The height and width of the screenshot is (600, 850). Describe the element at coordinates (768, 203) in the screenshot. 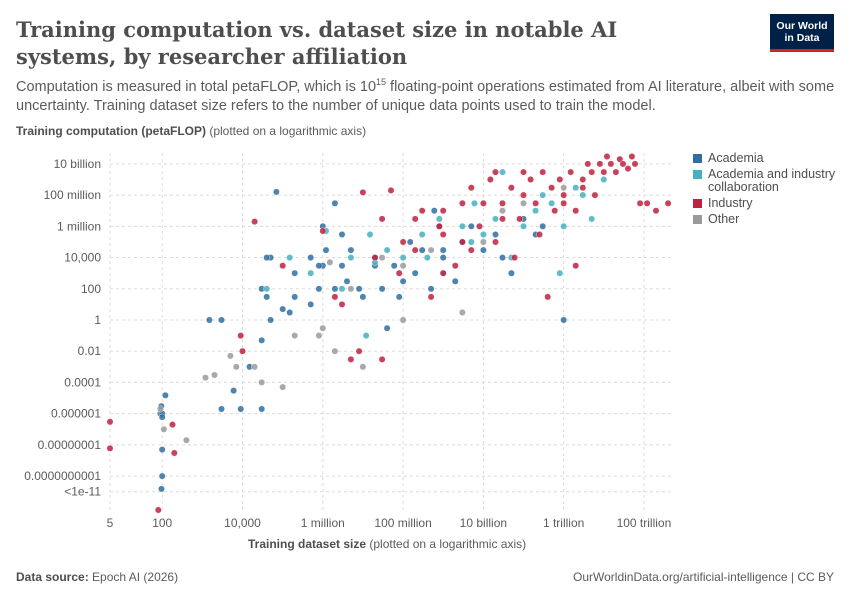

I see `legend-item-industry: Industry` at that location.